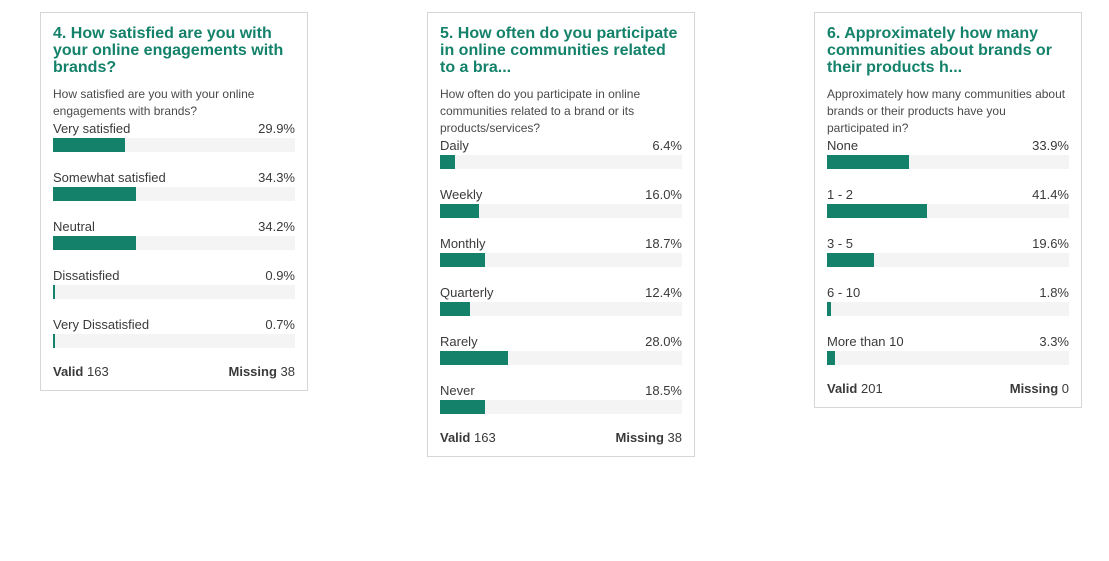 The image size is (1109, 561). I want to click on missing-count: Missing 38, so click(649, 437).